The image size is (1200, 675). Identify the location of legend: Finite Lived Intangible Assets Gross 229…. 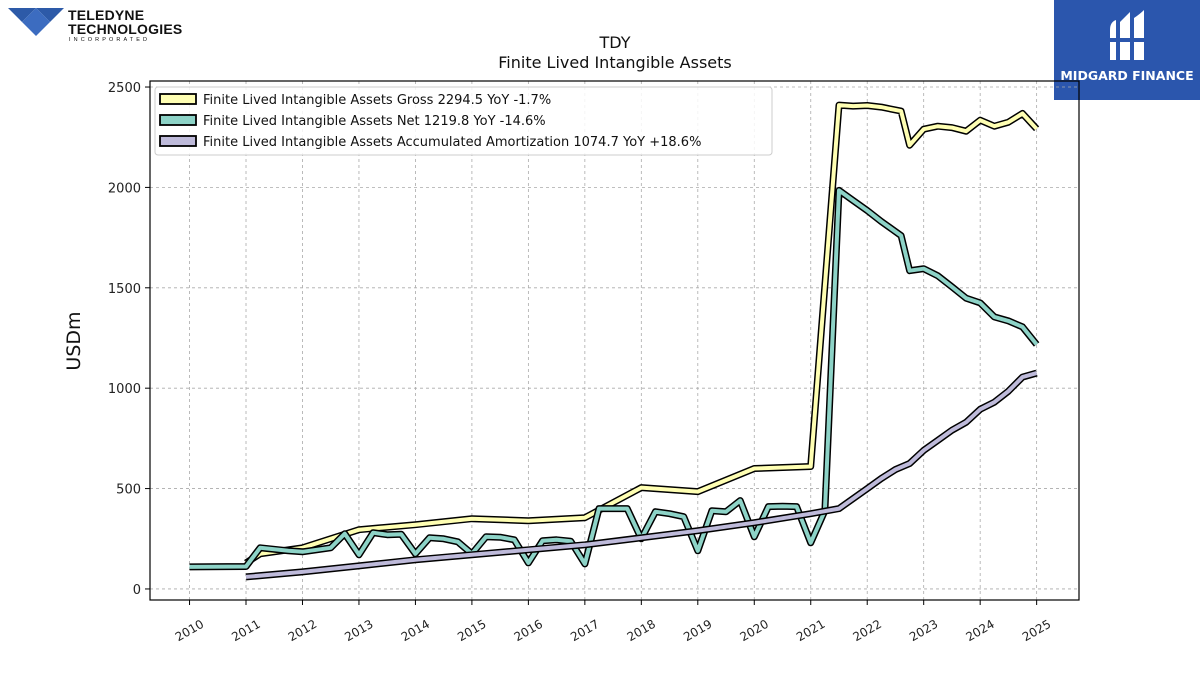
(463, 121).